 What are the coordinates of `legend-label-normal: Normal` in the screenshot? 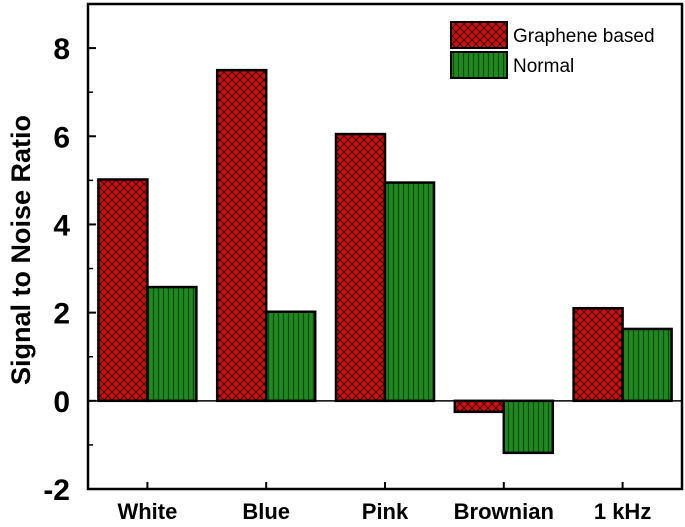 It's located at (543, 66).